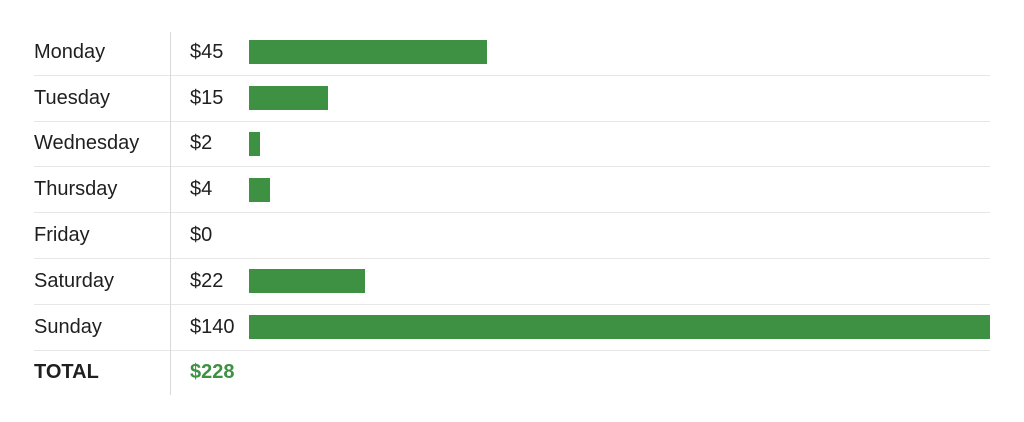  I want to click on bar-saturday, so click(307, 281).